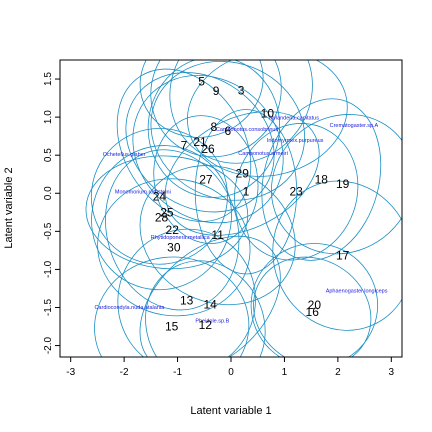 This screenshot has width=432, height=432. I want to click on site-label: 6, so click(227, 131).